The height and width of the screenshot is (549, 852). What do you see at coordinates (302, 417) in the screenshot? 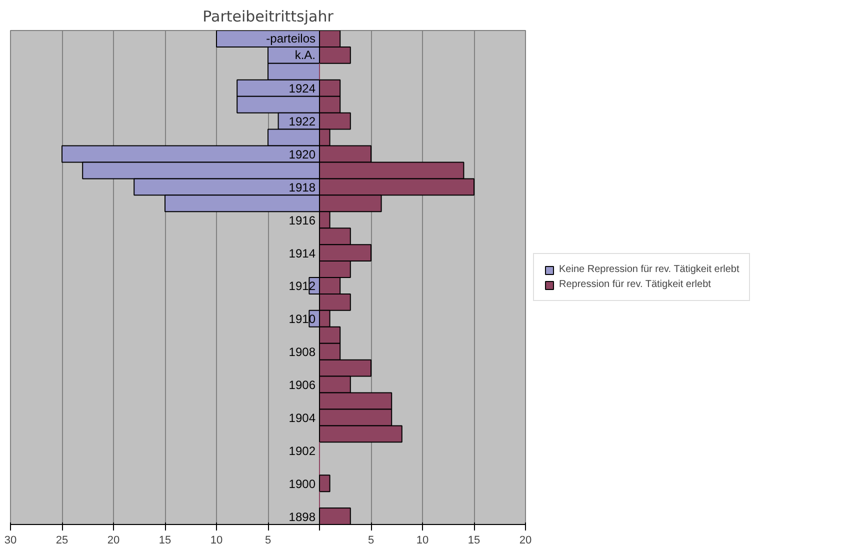
I see `y-tick-label: 1904` at bounding box center [302, 417].